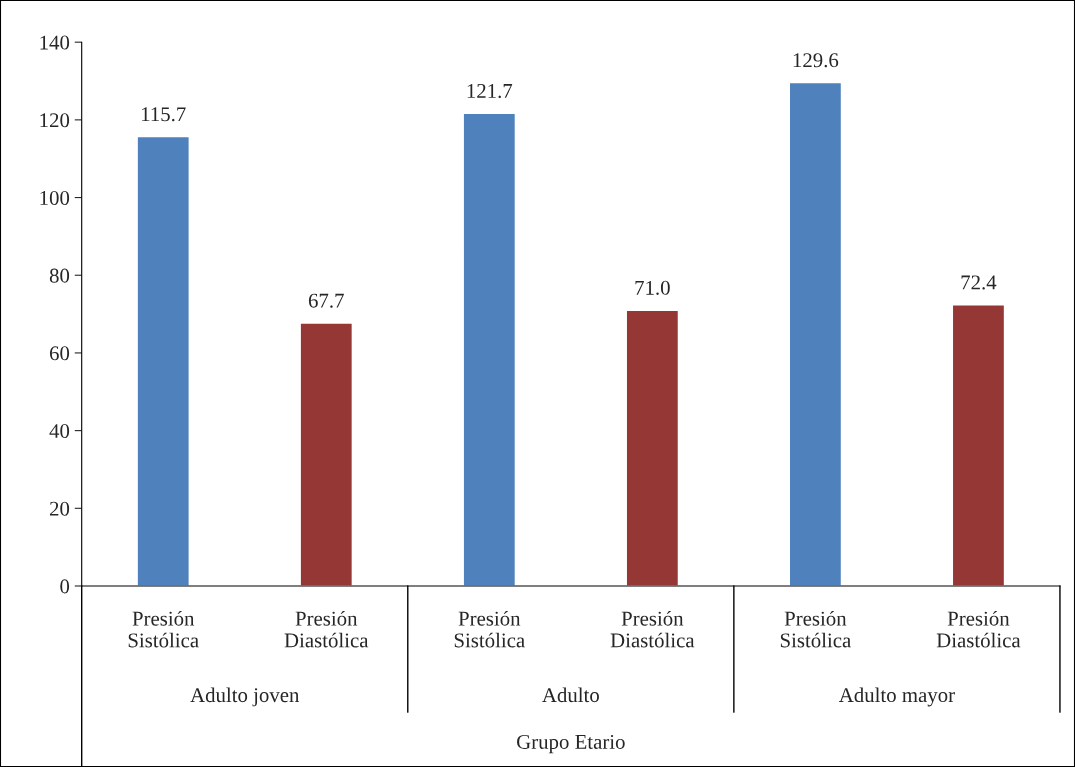  Describe the element at coordinates (570, 695) in the screenshot. I see `text: Adulto` at that location.